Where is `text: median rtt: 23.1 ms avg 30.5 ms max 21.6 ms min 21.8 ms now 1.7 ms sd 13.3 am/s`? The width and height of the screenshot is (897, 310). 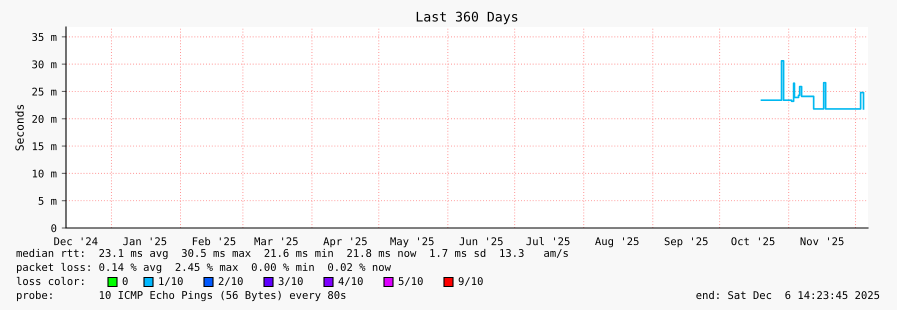 text: median rtt: 23.1 ms avg 30.5 ms max 21.6 ms min 21.8 ms now 1.7 ms sd 13.3 am/s is located at coordinates (292, 254).